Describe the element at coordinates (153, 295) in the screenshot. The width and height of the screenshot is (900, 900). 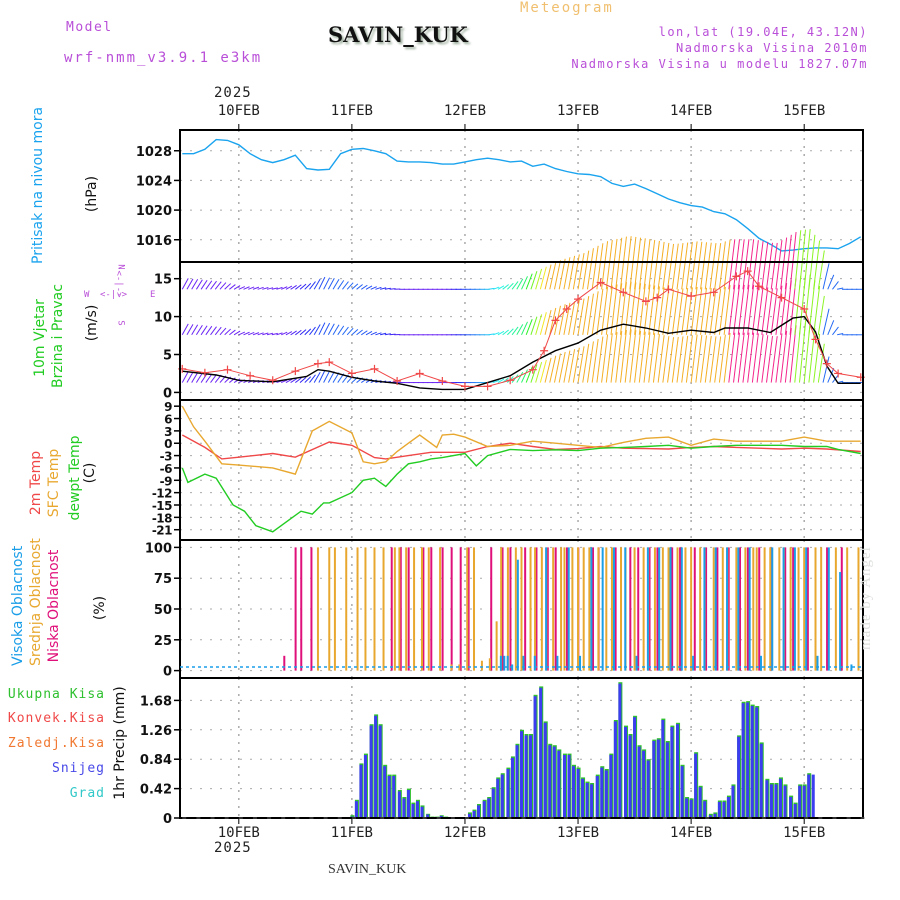
I see `compass-east: E` at that location.